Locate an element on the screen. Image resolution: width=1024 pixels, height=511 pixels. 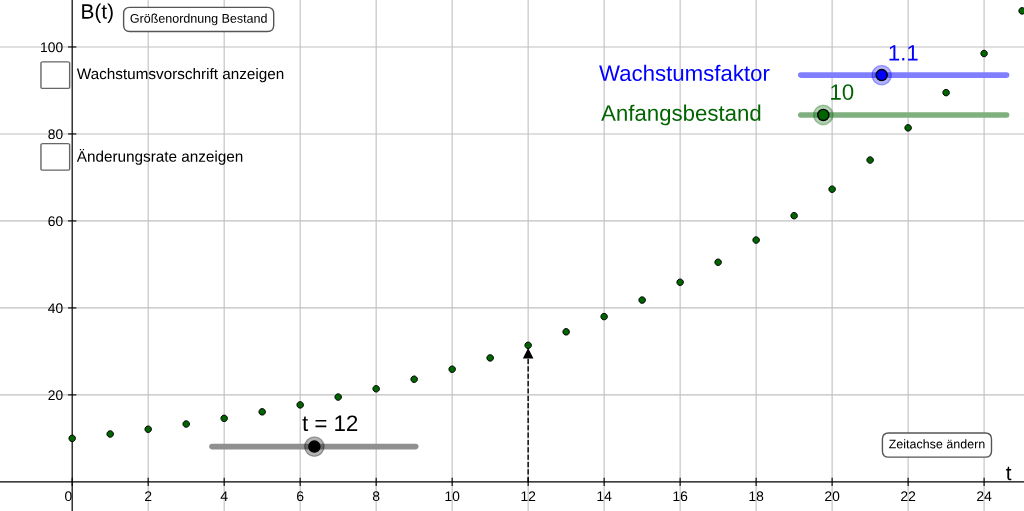
y-tick-label: 40 is located at coordinates (55, 308).